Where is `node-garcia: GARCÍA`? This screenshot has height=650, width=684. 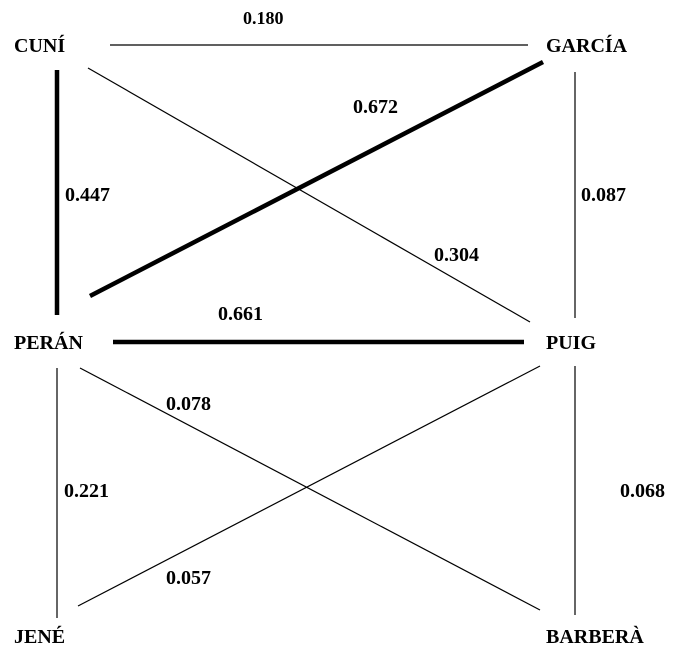 node-garcia: GARCÍA is located at coordinates (587, 45).